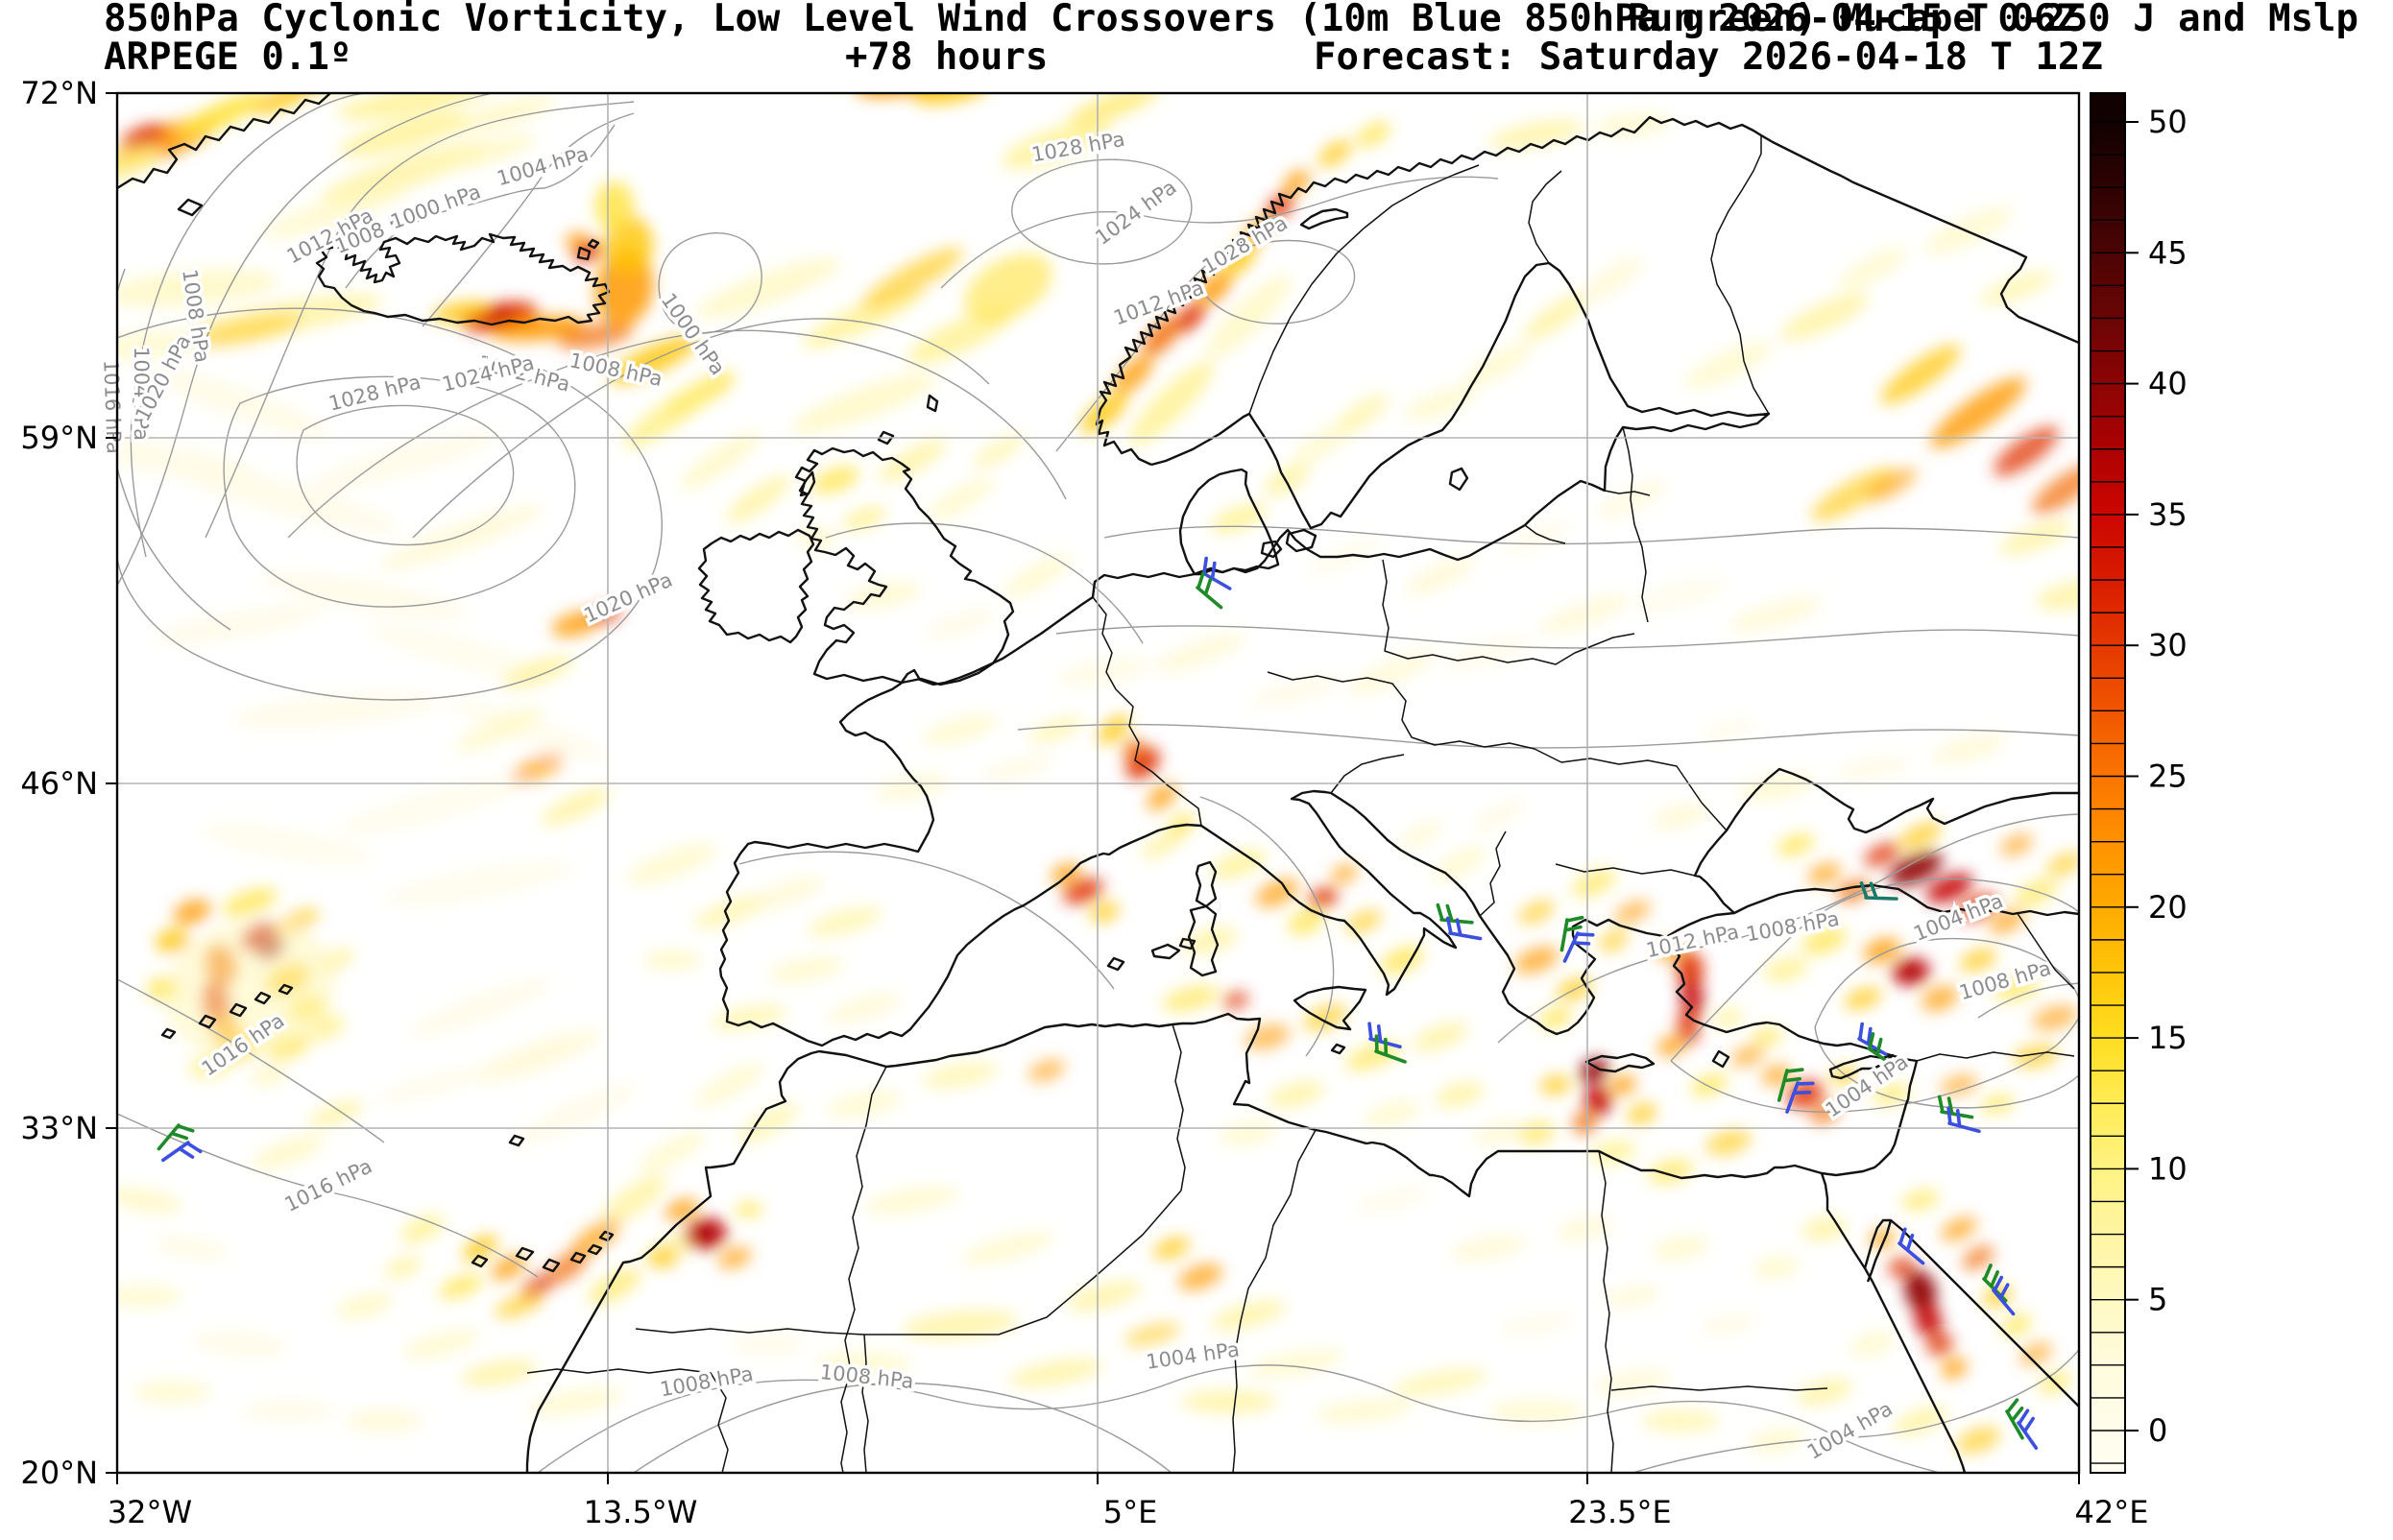  I want to click on pressure-contour-label: 1008 hPa, so click(706, 1382).